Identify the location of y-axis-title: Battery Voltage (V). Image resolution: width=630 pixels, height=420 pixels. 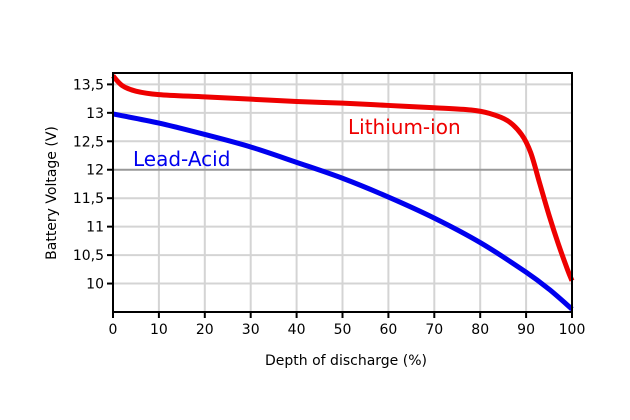
(52, 193).